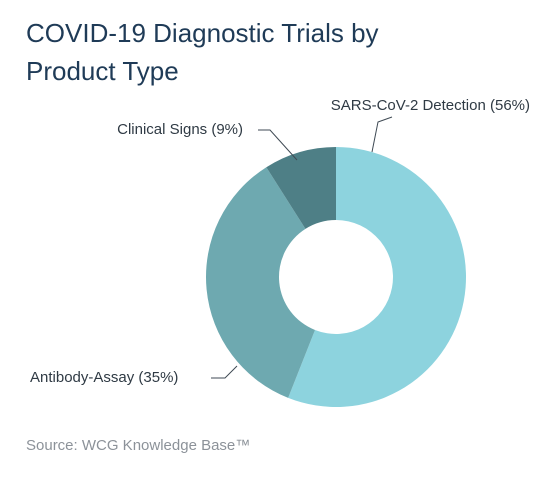 This screenshot has width=560, height=480. What do you see at coordinates (138, 445) in the screenshot?
I see `chart-source: Source: WCG Knowledge Base™` at bounding box center [138, 445].